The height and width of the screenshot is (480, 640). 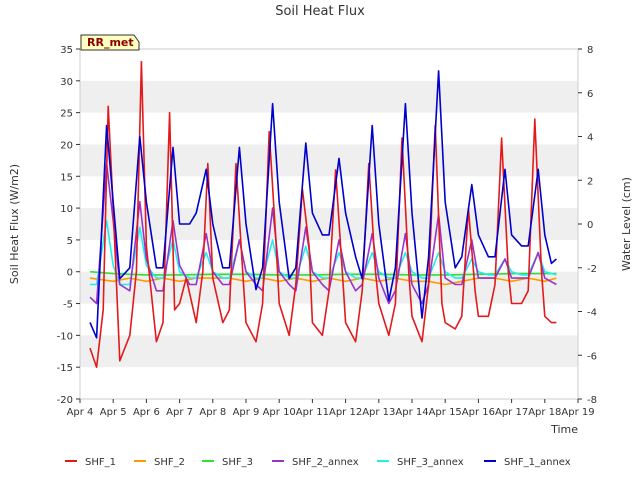 What do you see at coordinates (70, 241) in the screenshot?
I see `y-tick-label: 5` at bounding box center [70, 241].